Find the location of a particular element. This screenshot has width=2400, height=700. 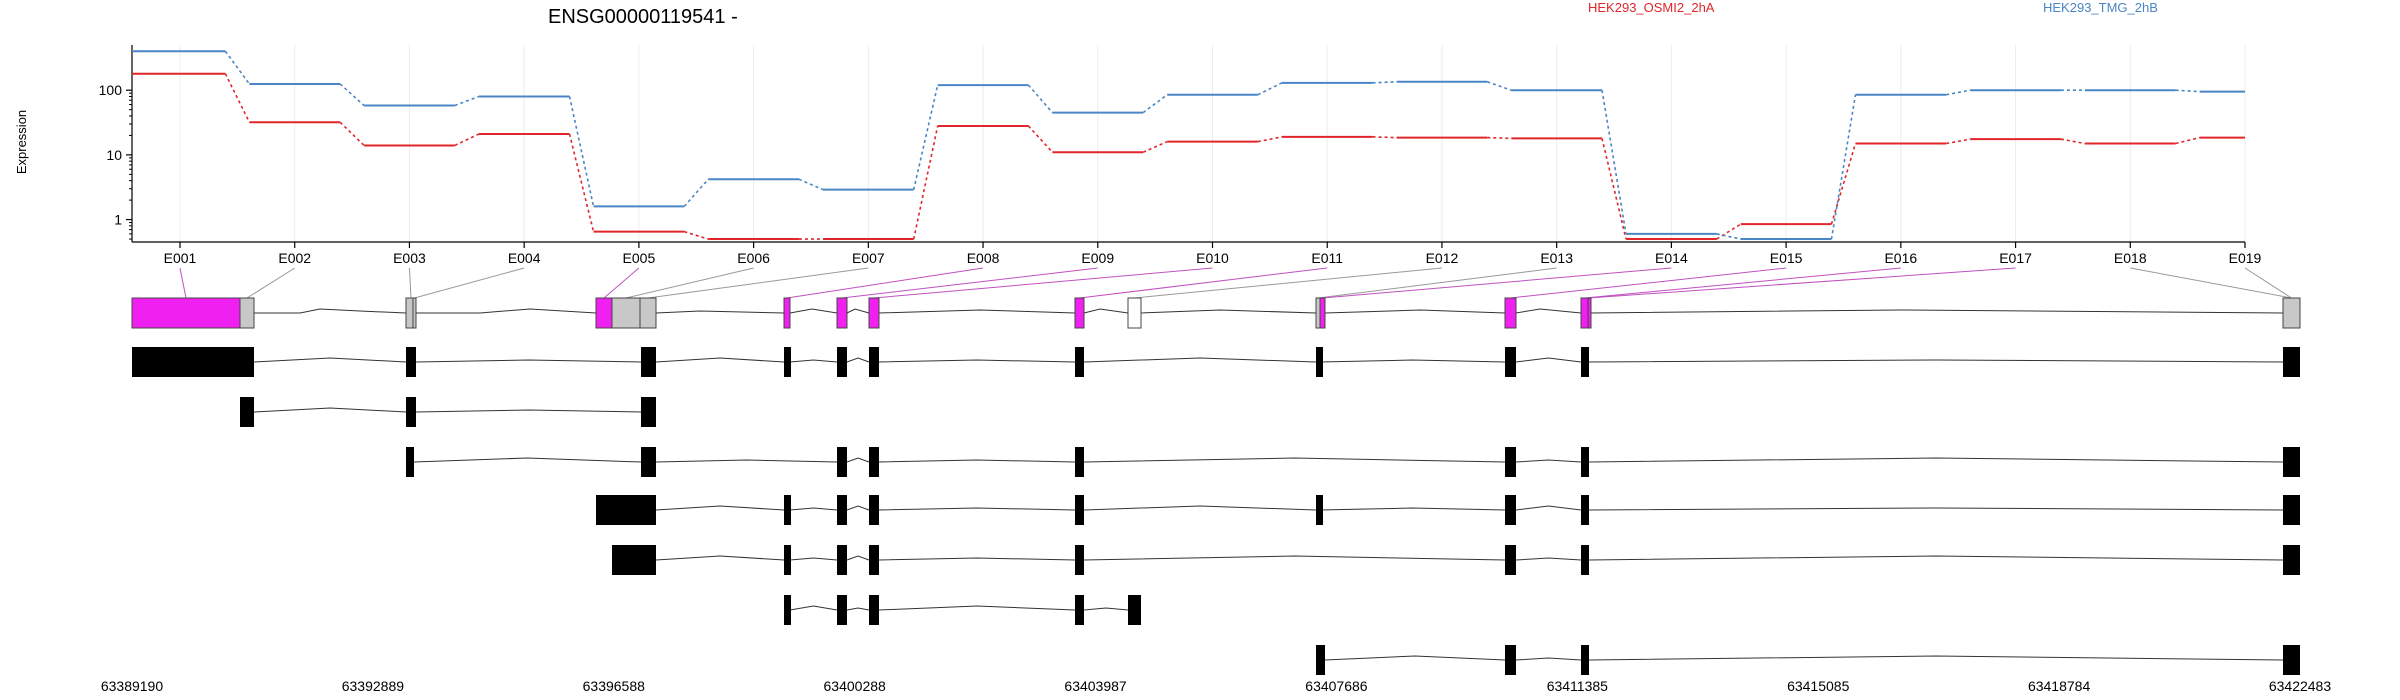

y-tick-label: 10 is located at coordinates (114, 155).